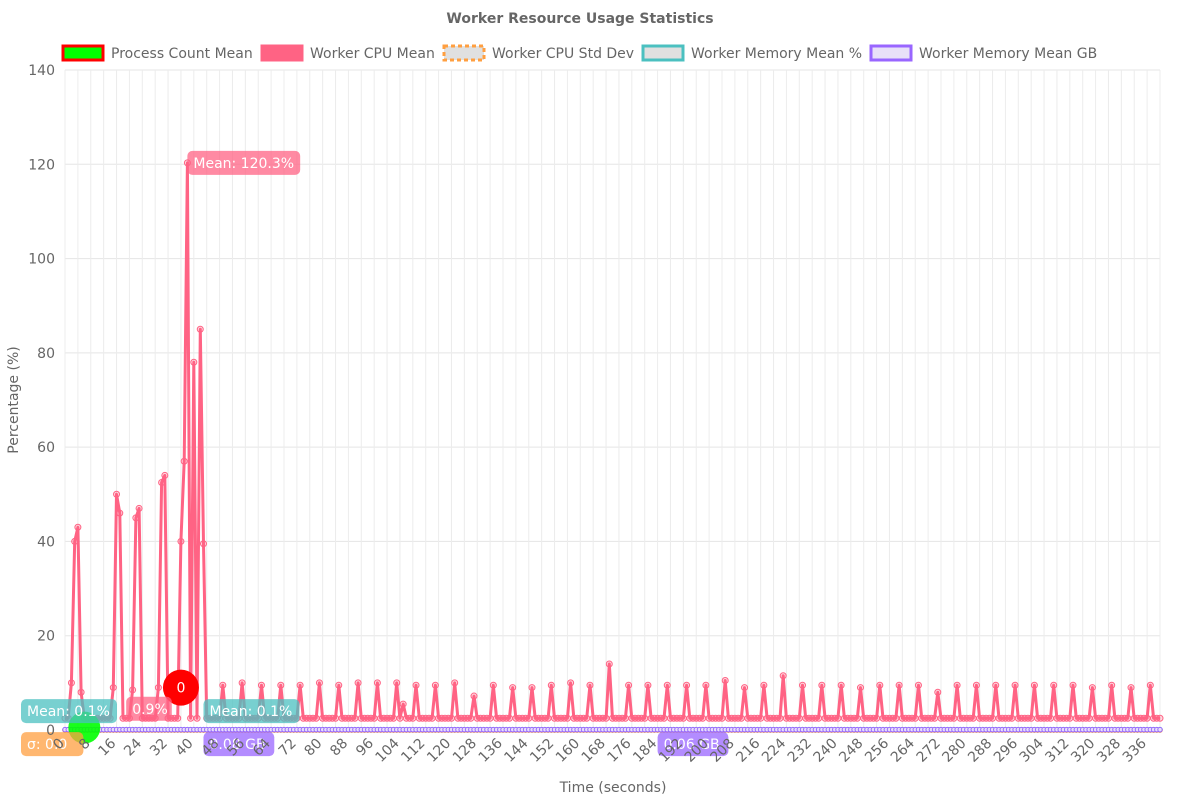 This screenshot has height=800, width=1200. I want to click on annotation-label: Mean: 120.3%, so click(243, 164).